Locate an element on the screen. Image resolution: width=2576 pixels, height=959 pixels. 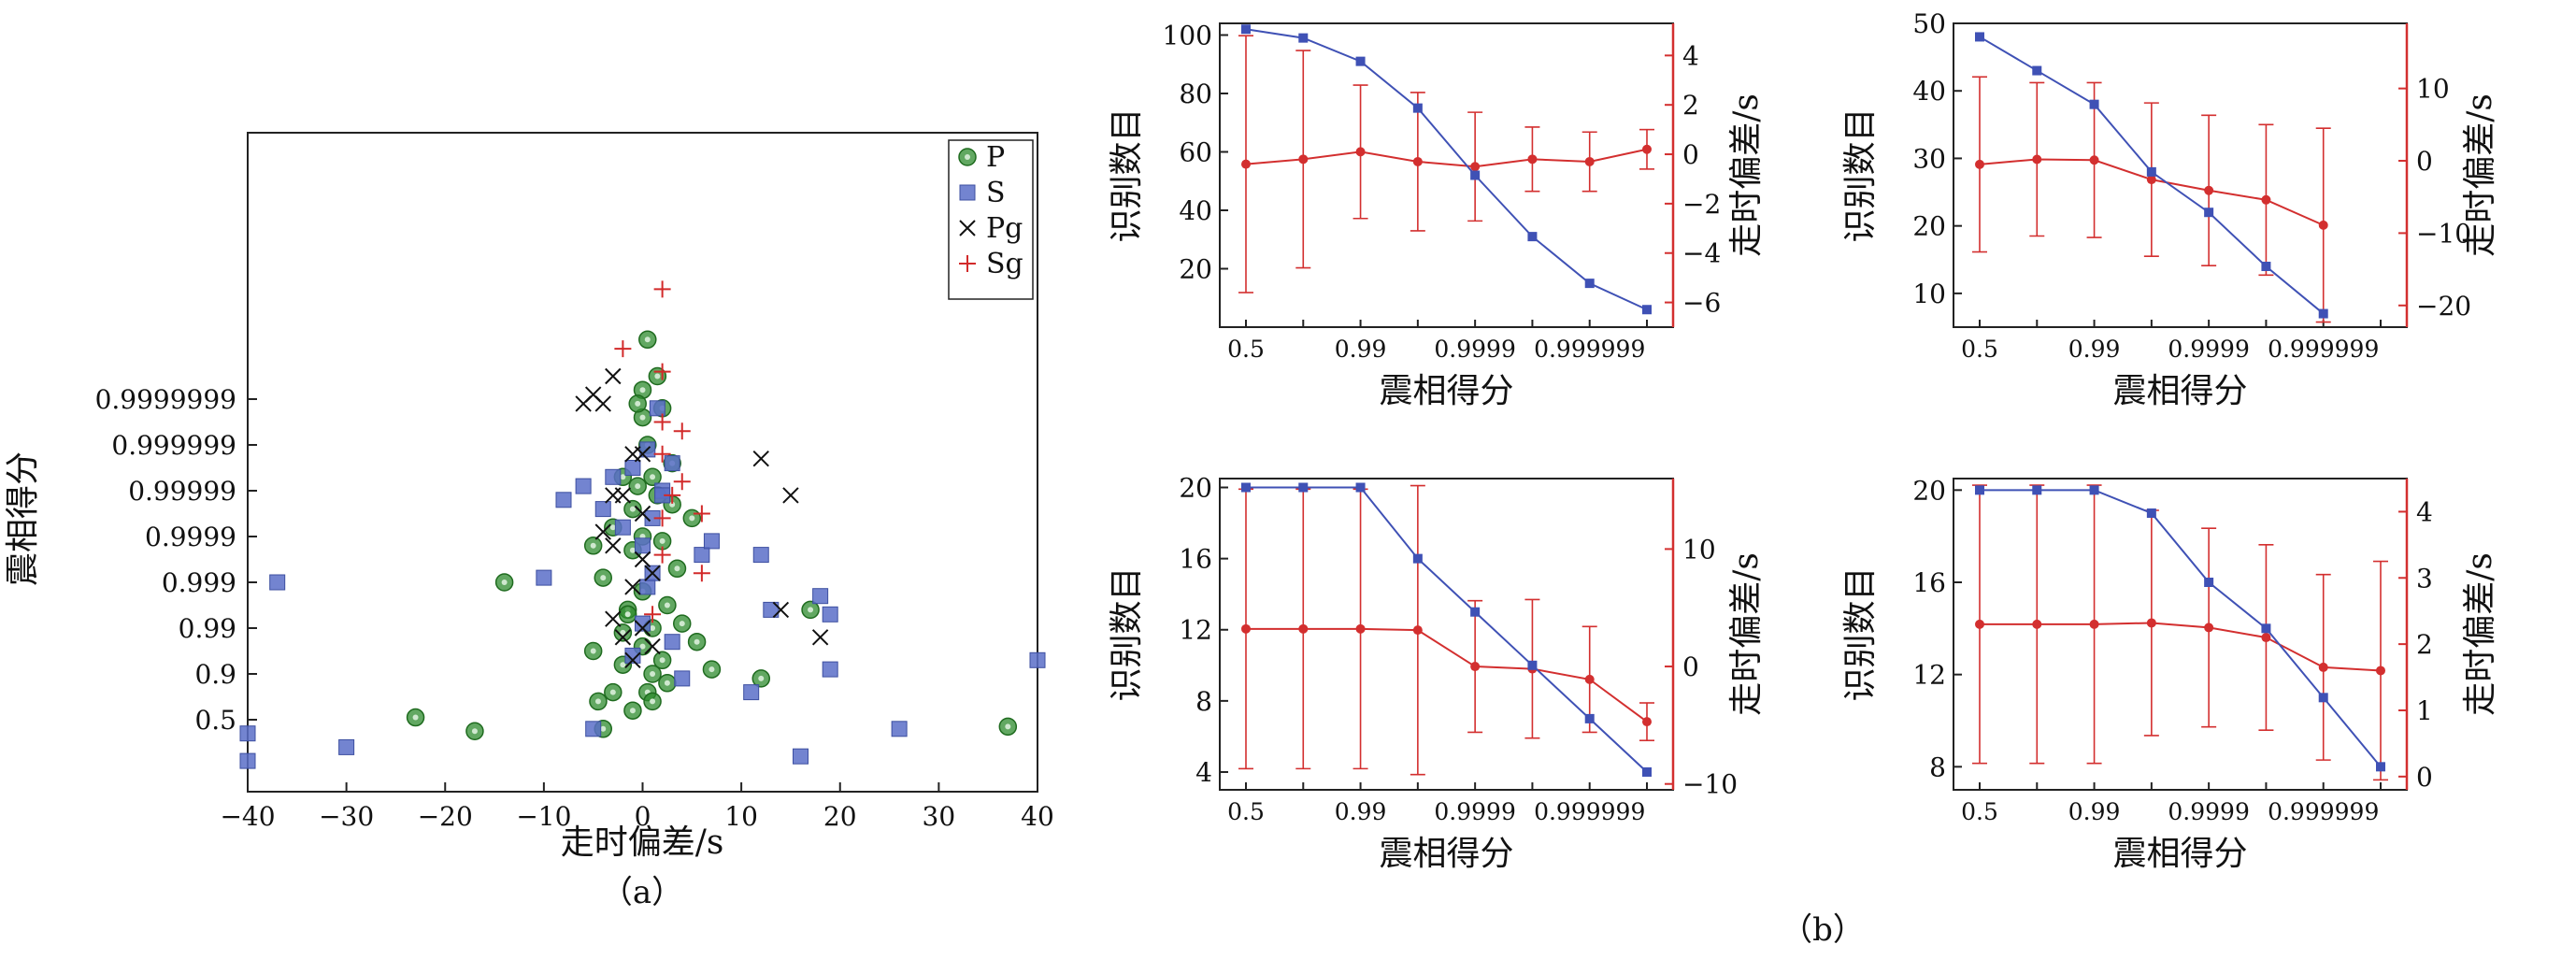
right-y-tick-label: 1 is located at coordinates (2424, 710).